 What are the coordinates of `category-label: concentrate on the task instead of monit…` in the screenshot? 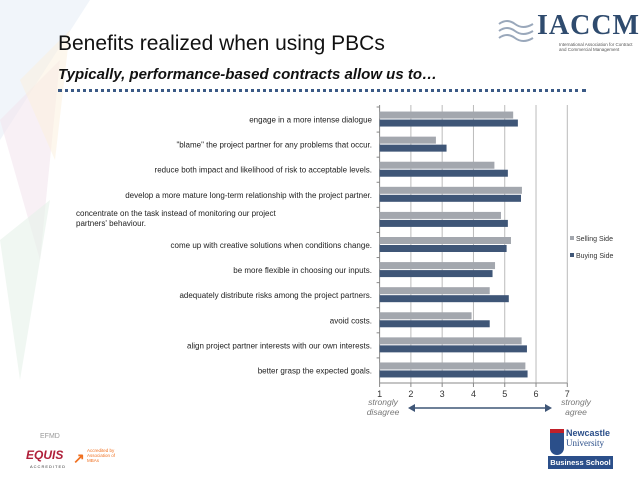 It's located at (176, 213).